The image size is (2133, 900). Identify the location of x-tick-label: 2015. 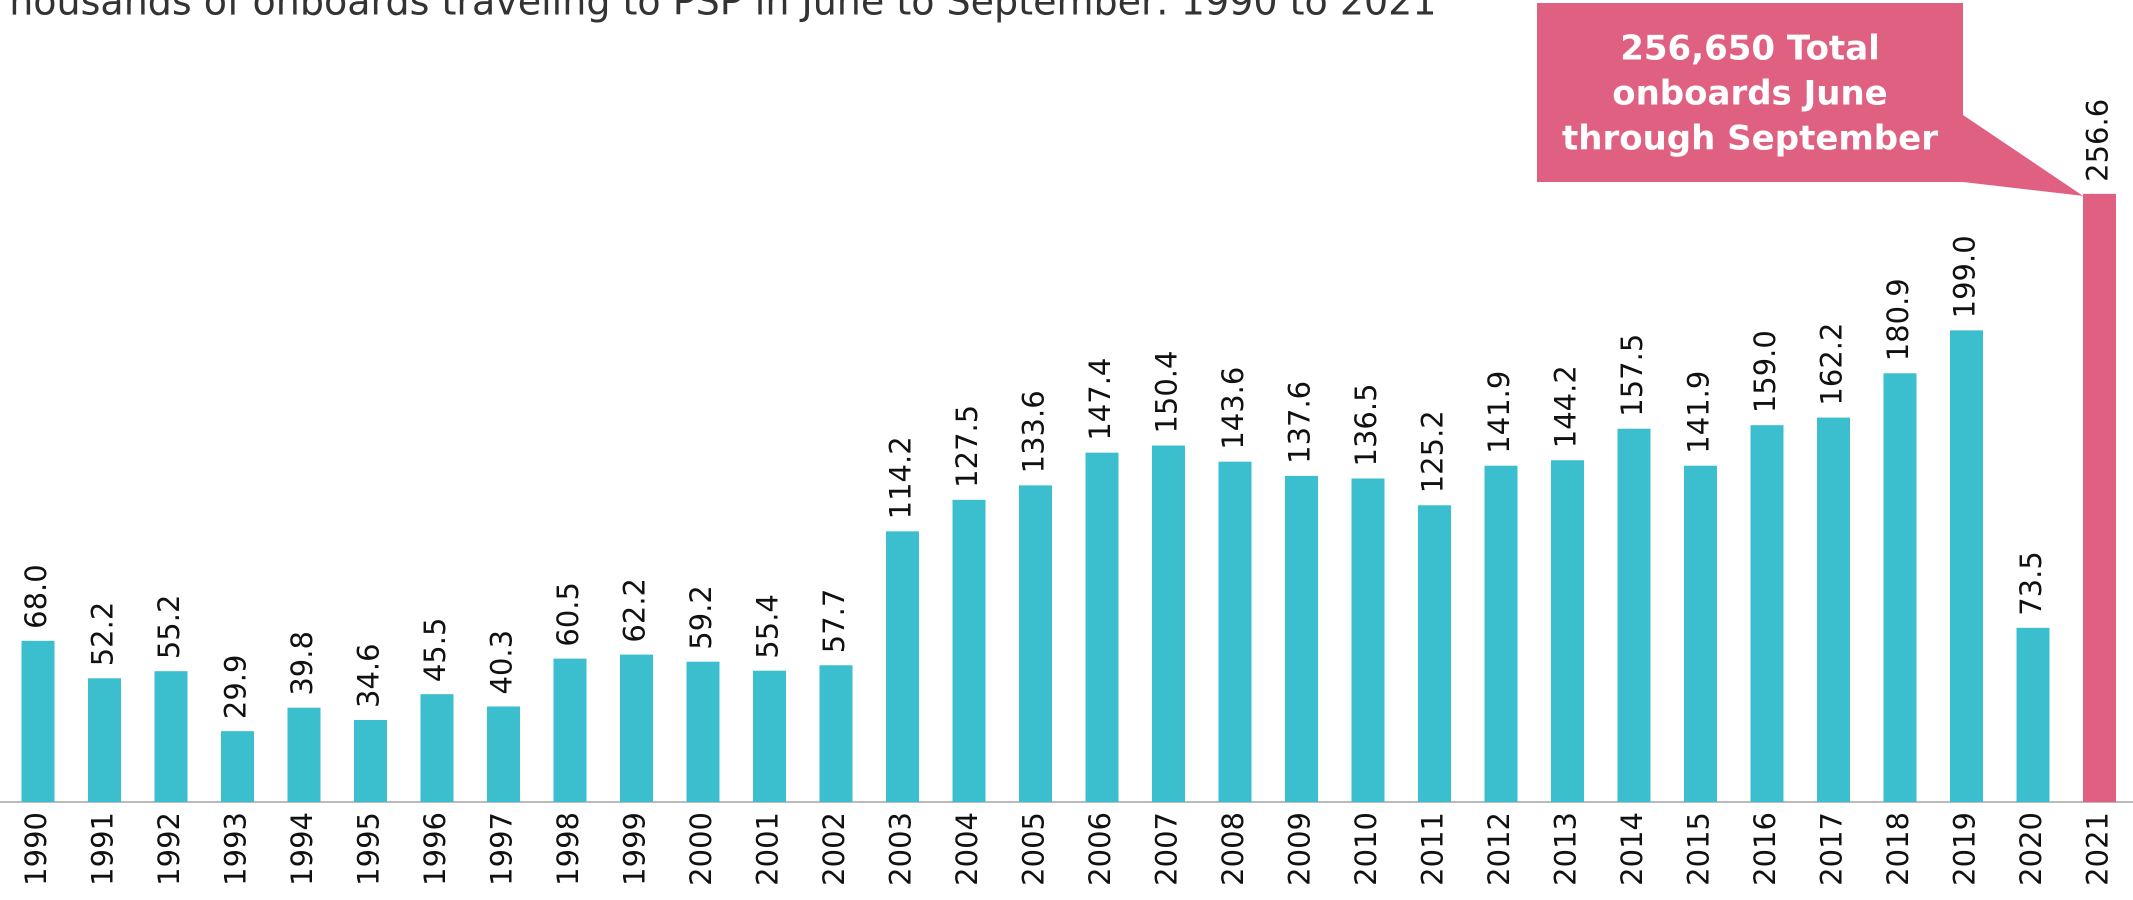
(1699, 849).